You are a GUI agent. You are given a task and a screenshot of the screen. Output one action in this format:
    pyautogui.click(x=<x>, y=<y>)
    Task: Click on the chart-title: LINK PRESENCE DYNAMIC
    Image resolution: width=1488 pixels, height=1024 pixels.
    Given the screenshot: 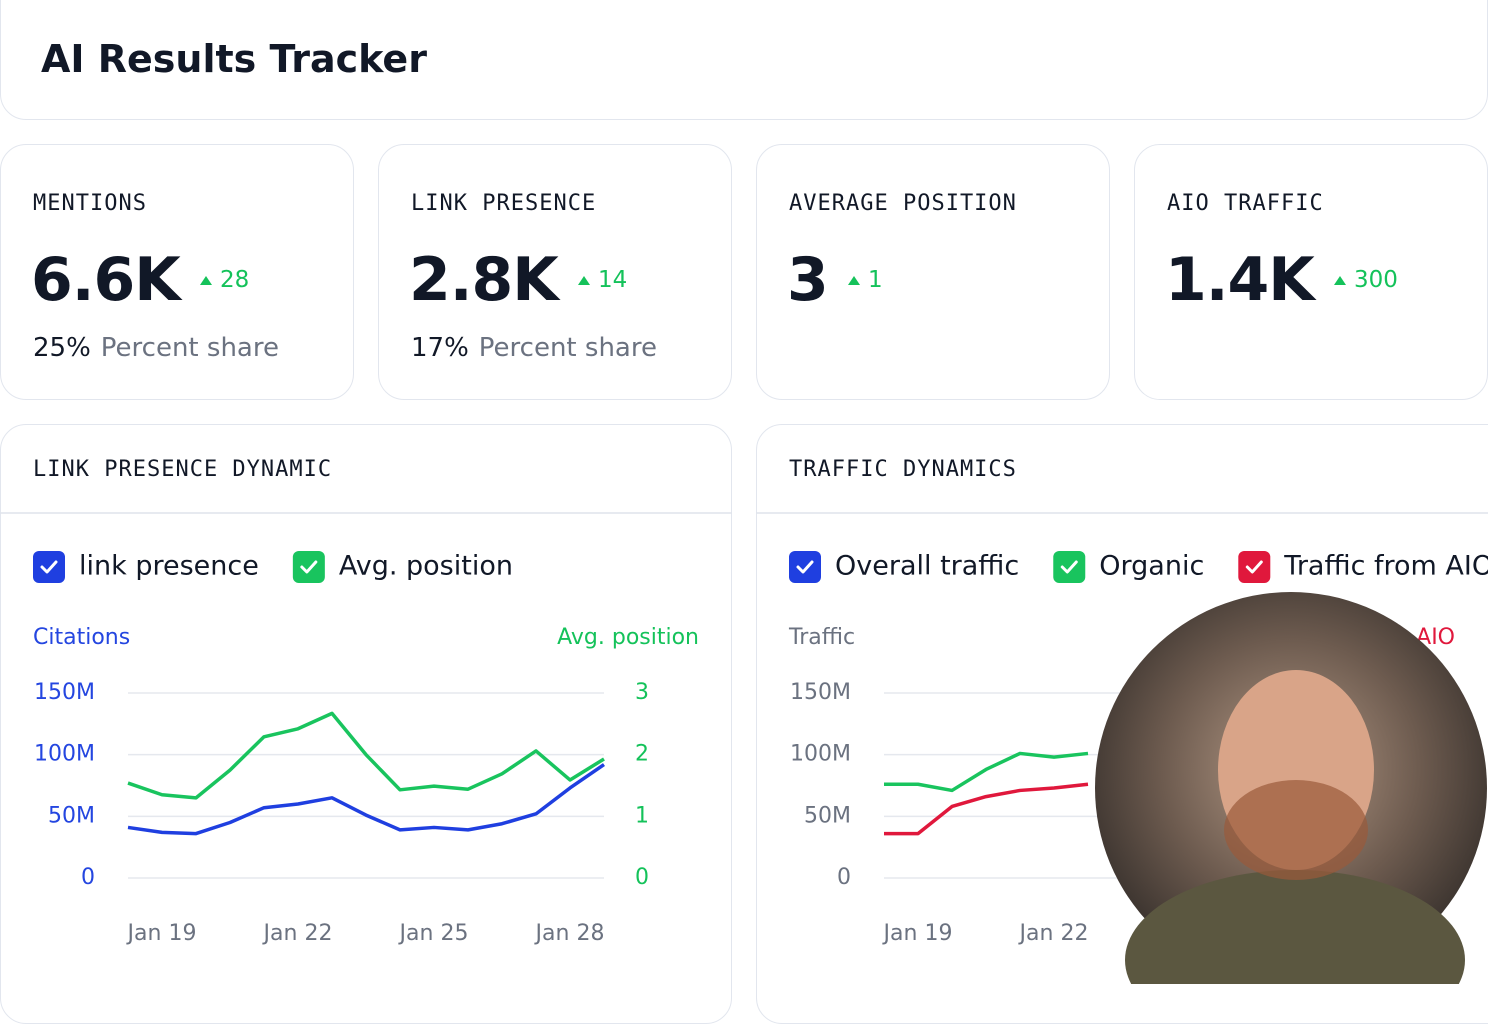 What is the action you would take?
    pyautogui.click(x=182, y=469)
    